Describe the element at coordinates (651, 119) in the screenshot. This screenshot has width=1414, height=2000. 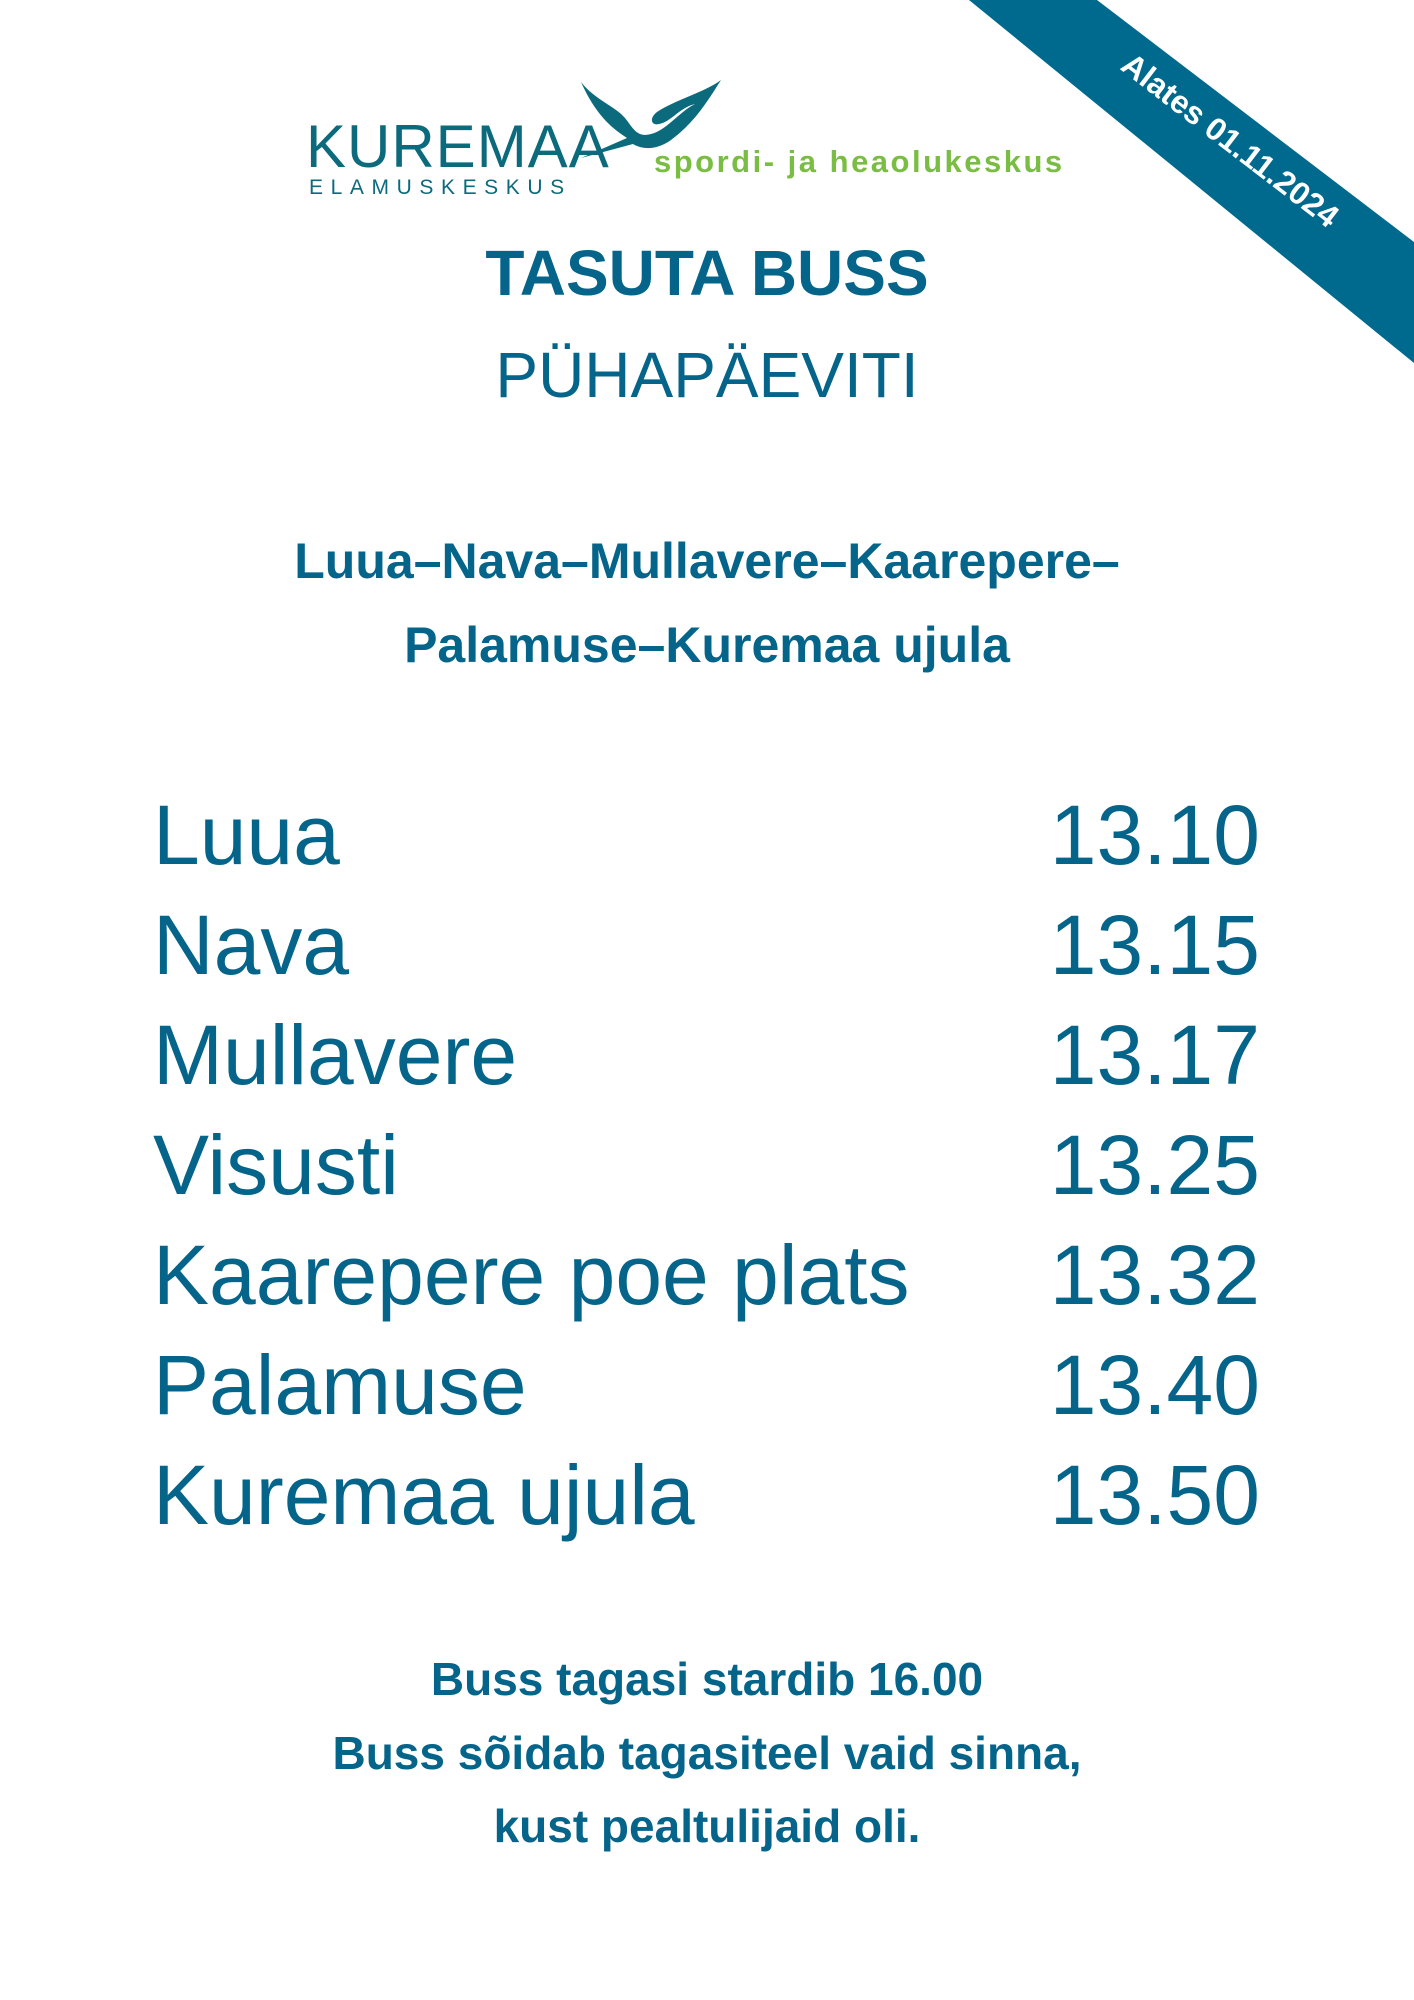
I see `crane-bird-icon` at that location.